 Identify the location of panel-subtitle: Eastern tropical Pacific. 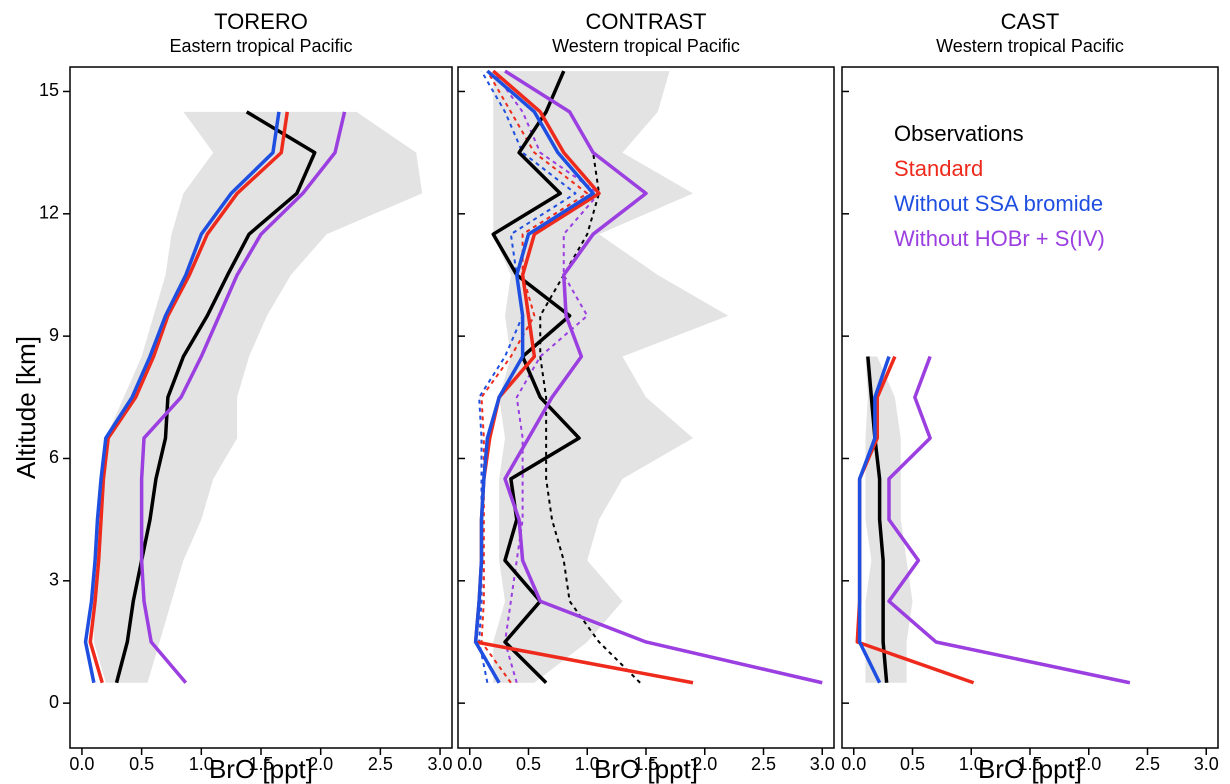
(260, 46).